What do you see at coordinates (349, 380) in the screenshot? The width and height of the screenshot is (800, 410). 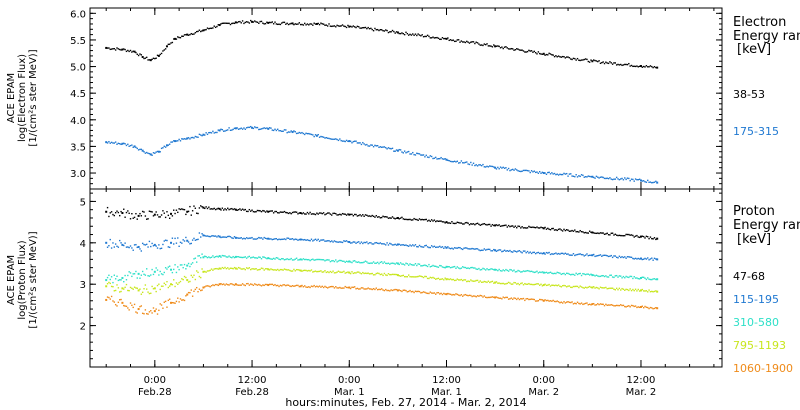 I see `xtick-time-label: 0:00` at bounding box center [349, 380].